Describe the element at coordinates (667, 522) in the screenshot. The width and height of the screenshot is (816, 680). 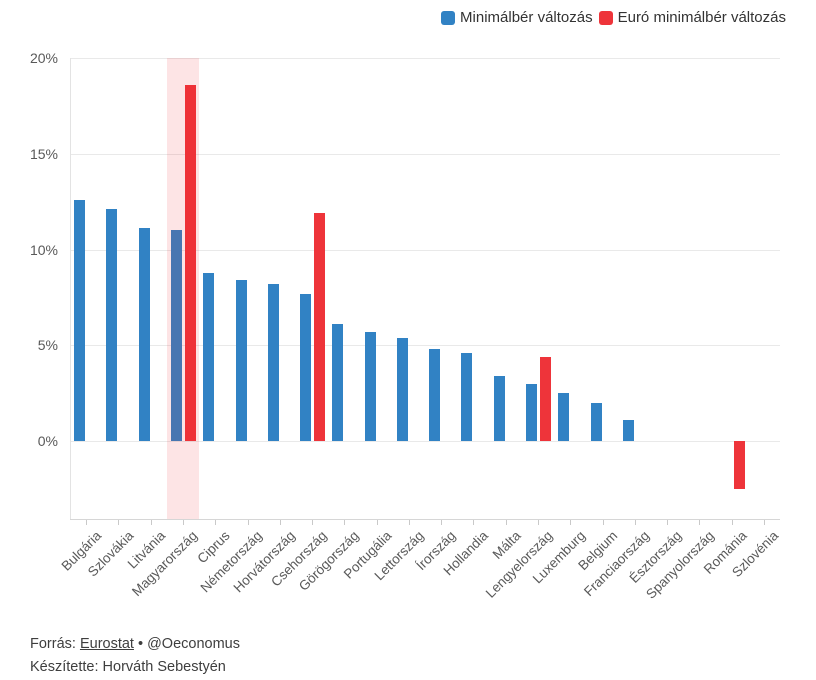
I see `x-tick-esztorszag` at that location.